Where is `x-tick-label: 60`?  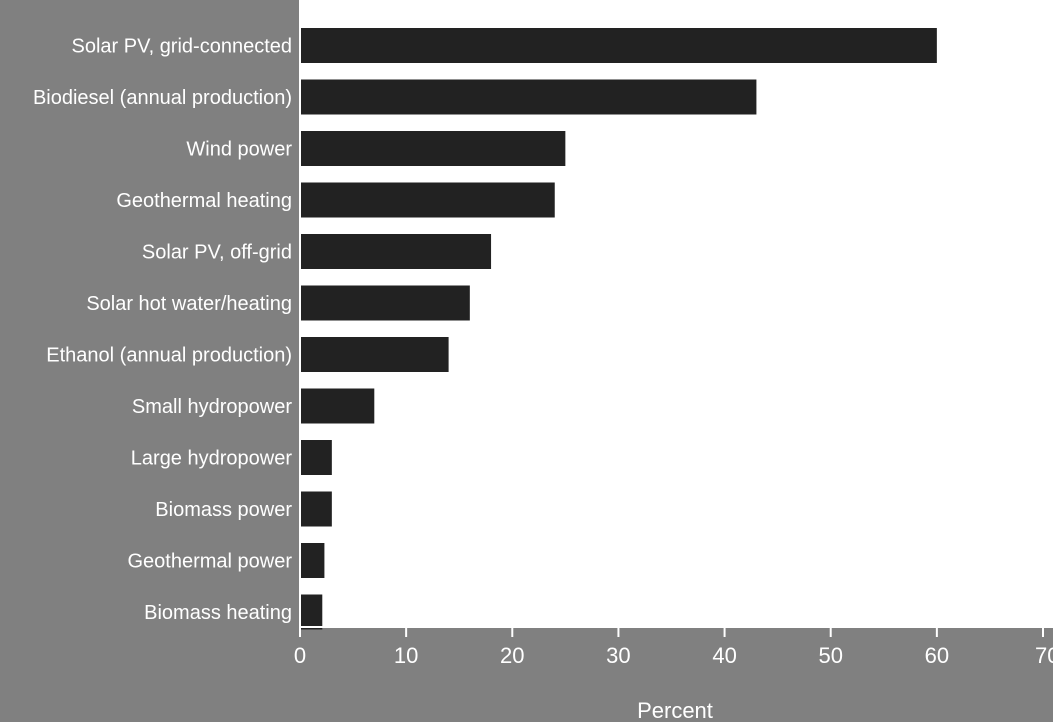
x-tick-label: 60 is located at coordinates (937, 655).